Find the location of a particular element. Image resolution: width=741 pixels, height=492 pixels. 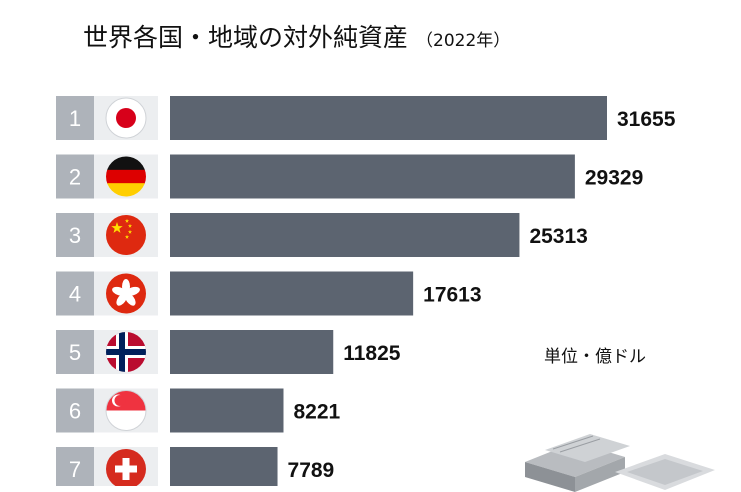

rank-label: 6 is located at coordinates (75, 411).